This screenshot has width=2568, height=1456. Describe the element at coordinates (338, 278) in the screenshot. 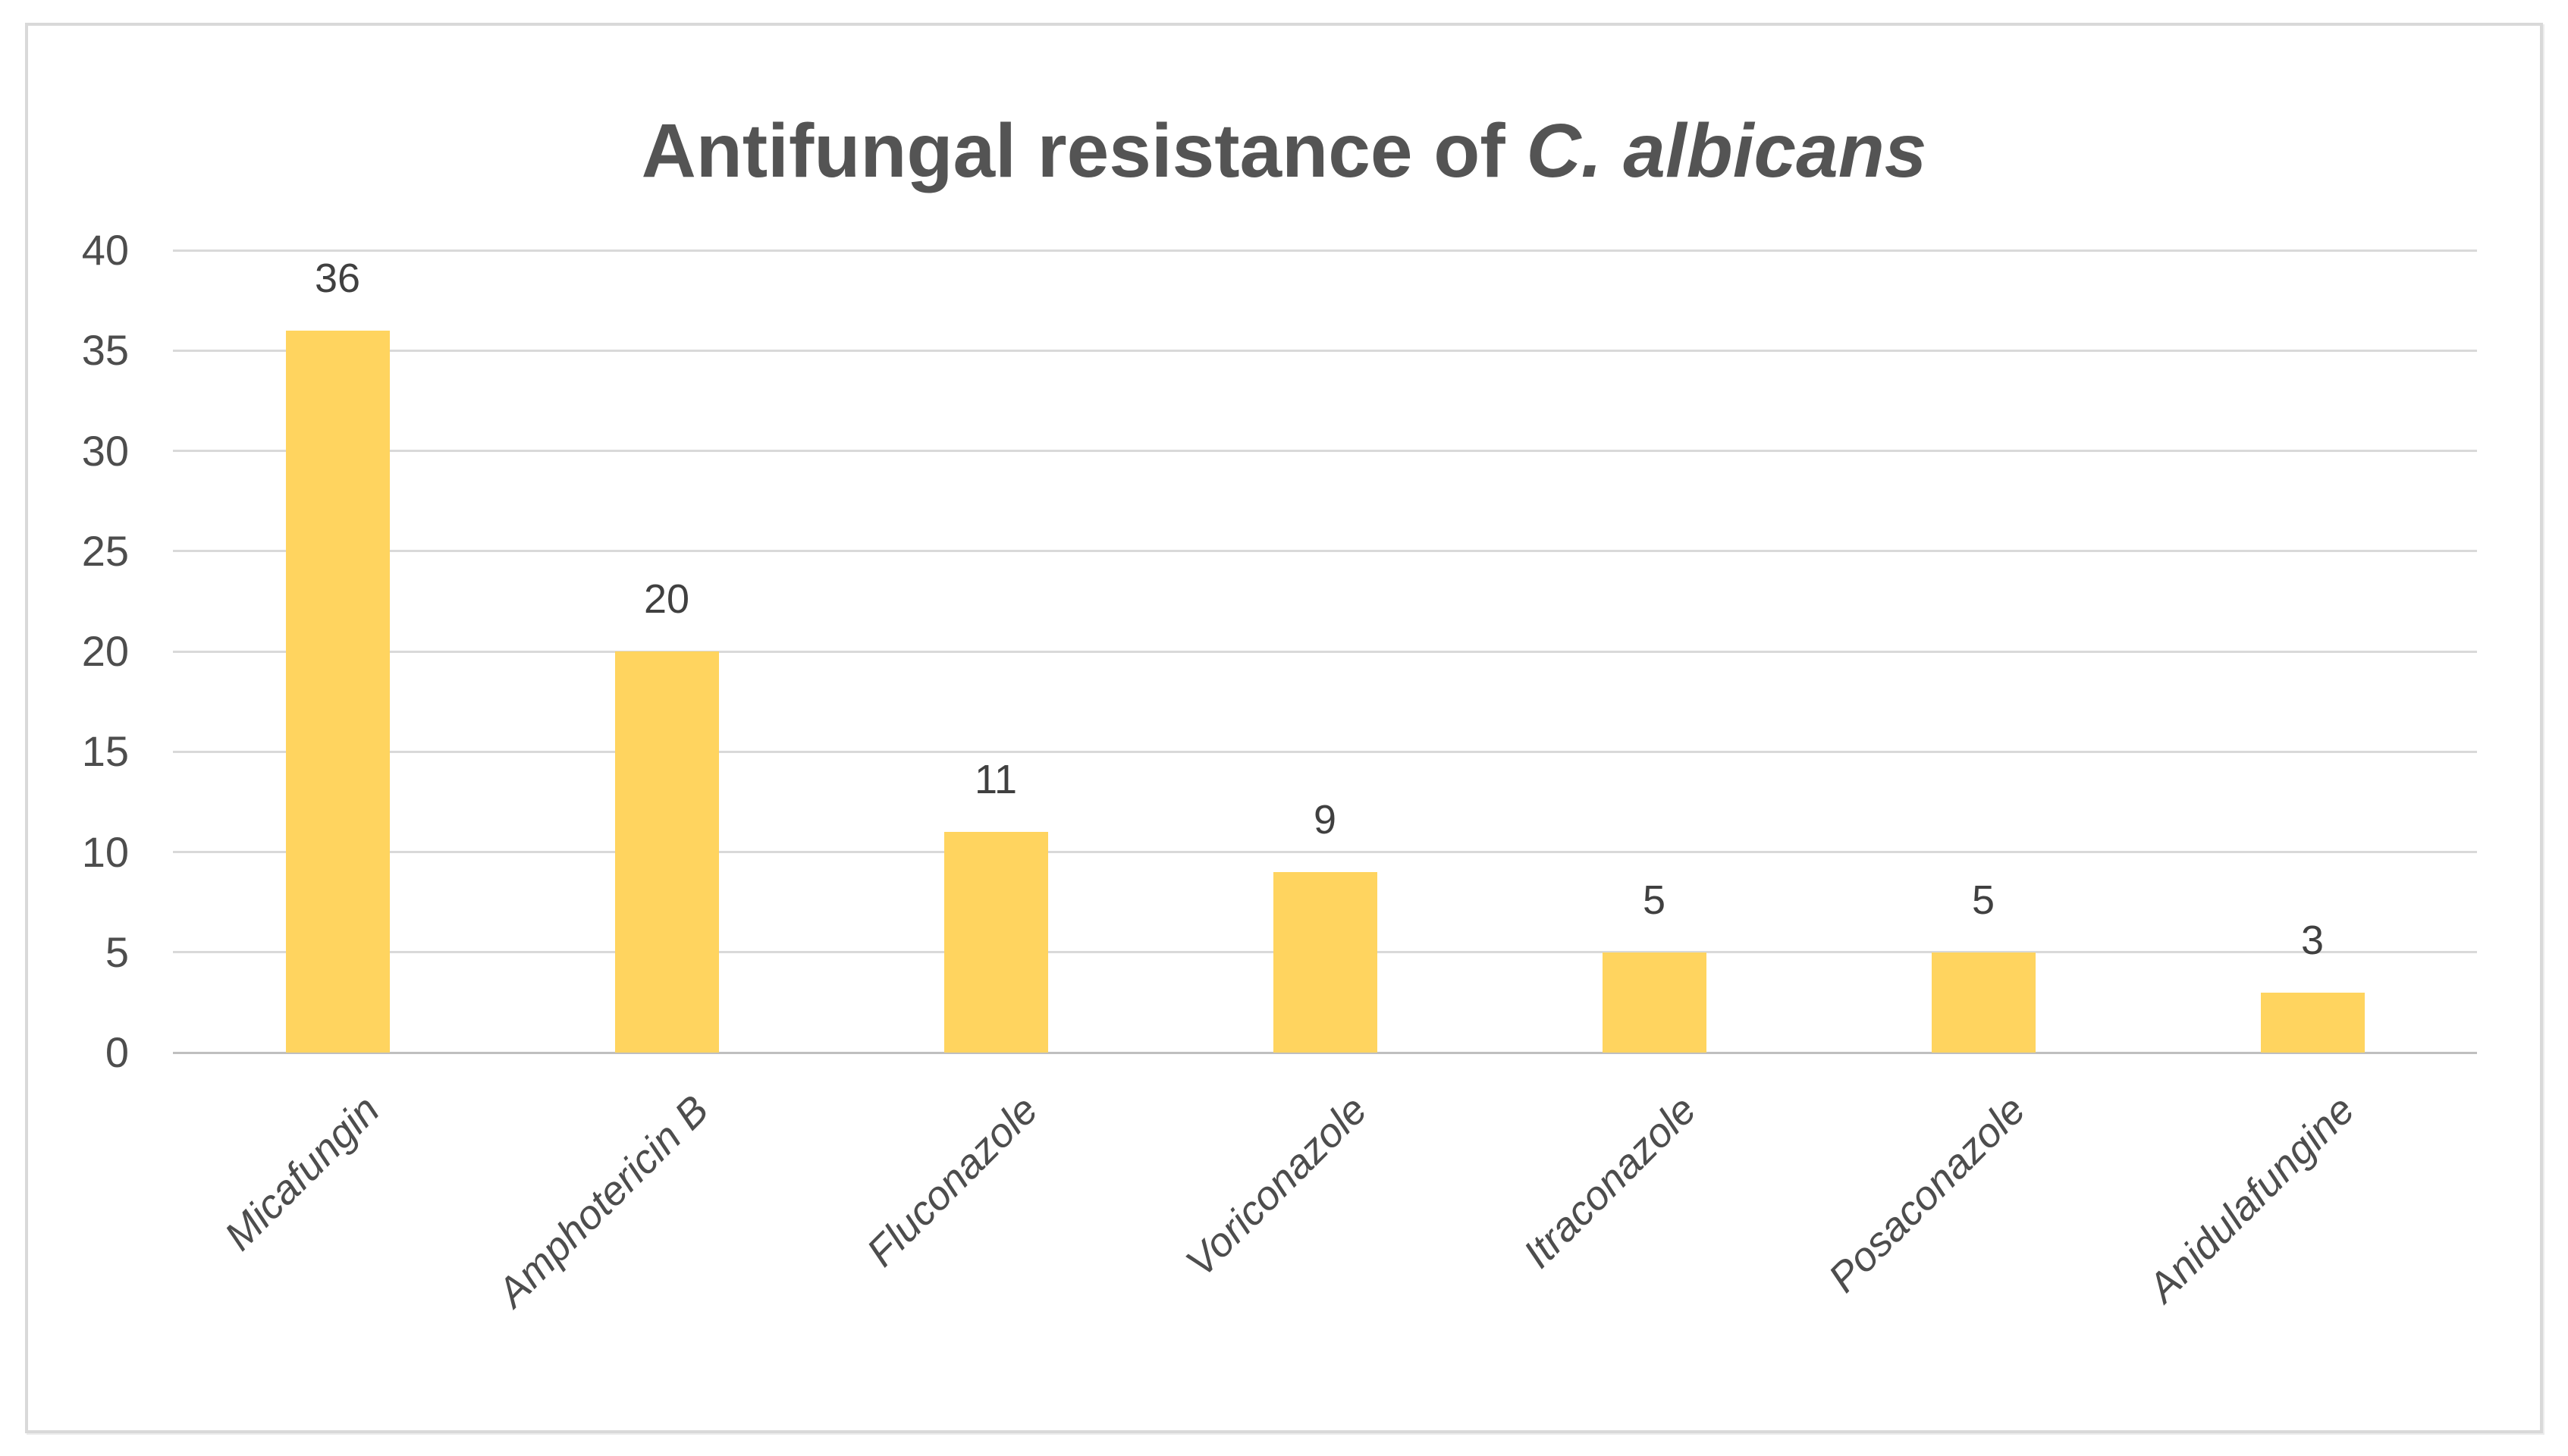

I see `bar-value-label: 36` at that location.